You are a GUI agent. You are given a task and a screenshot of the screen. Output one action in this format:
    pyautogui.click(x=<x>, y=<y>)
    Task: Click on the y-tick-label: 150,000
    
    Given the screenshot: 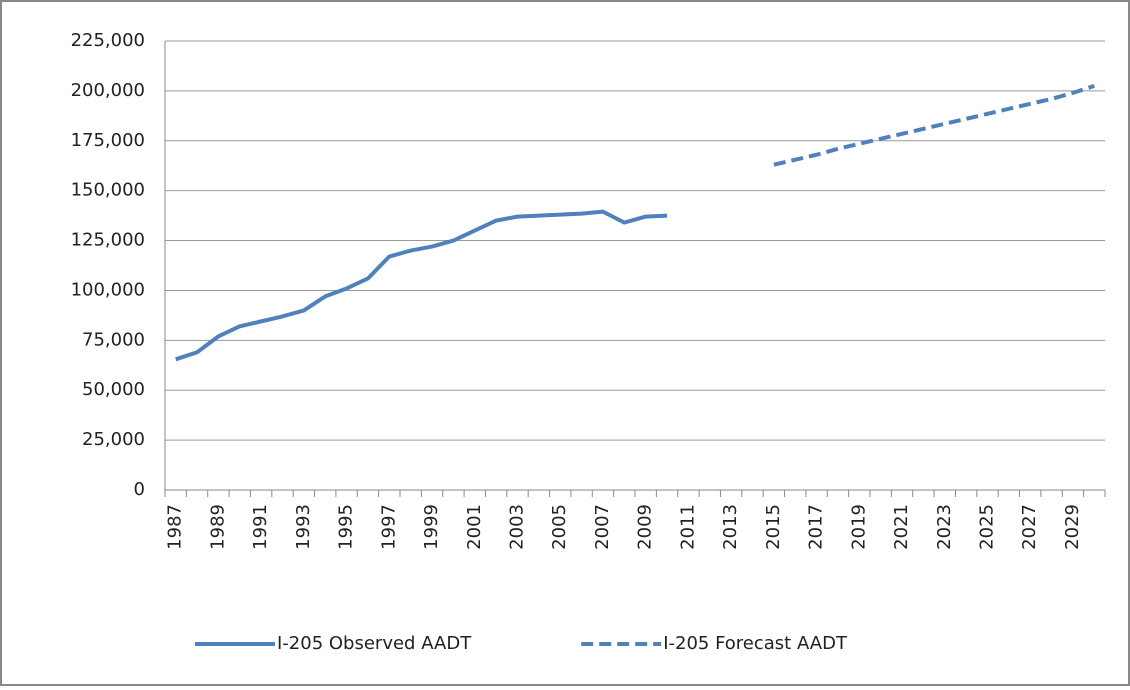 What is the action you would take?
    pyautogui.click(x=108, y=190)
    